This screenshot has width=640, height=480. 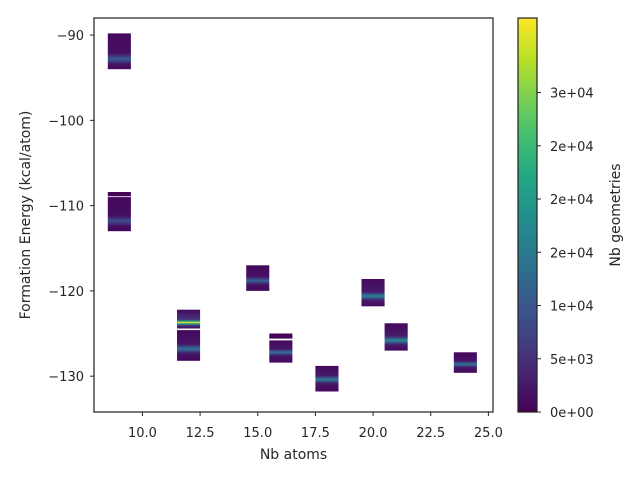 I want to click on x-tick-label: 15.0, so click(x=257, y=433).